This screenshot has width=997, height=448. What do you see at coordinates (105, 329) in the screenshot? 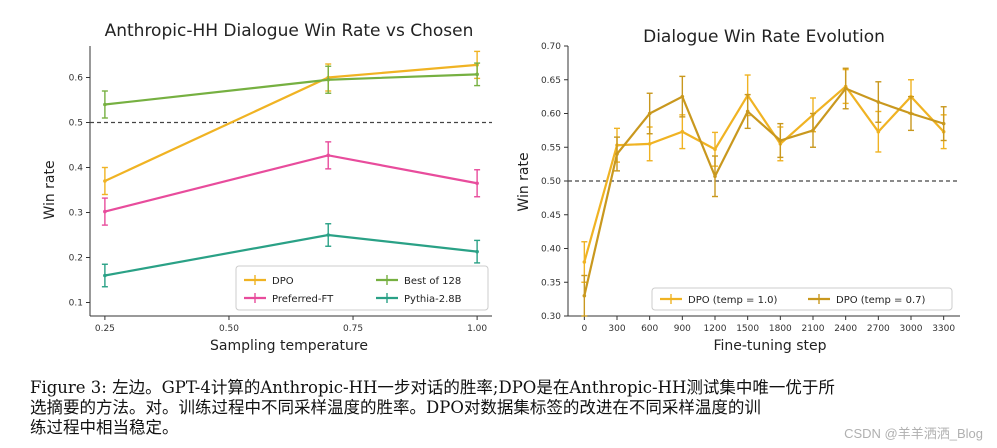
I see `left-x-tick-label: 0.25` at bounding box center [105, 329].